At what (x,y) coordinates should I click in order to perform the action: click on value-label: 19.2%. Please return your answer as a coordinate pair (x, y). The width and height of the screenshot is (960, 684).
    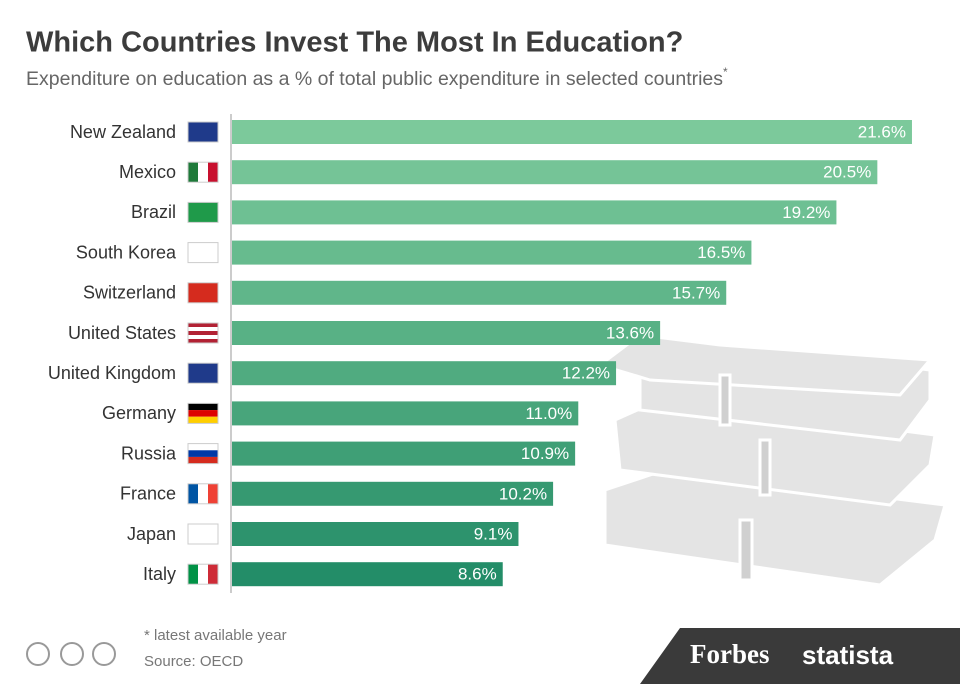
    Looking at the image, I should click on (806, 212).